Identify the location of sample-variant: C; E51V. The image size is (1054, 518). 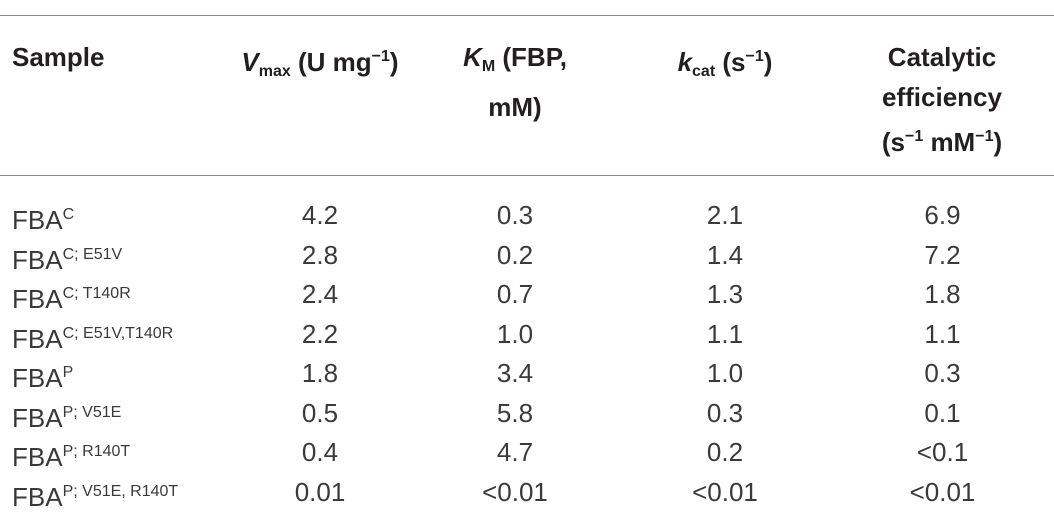
(92, 254).